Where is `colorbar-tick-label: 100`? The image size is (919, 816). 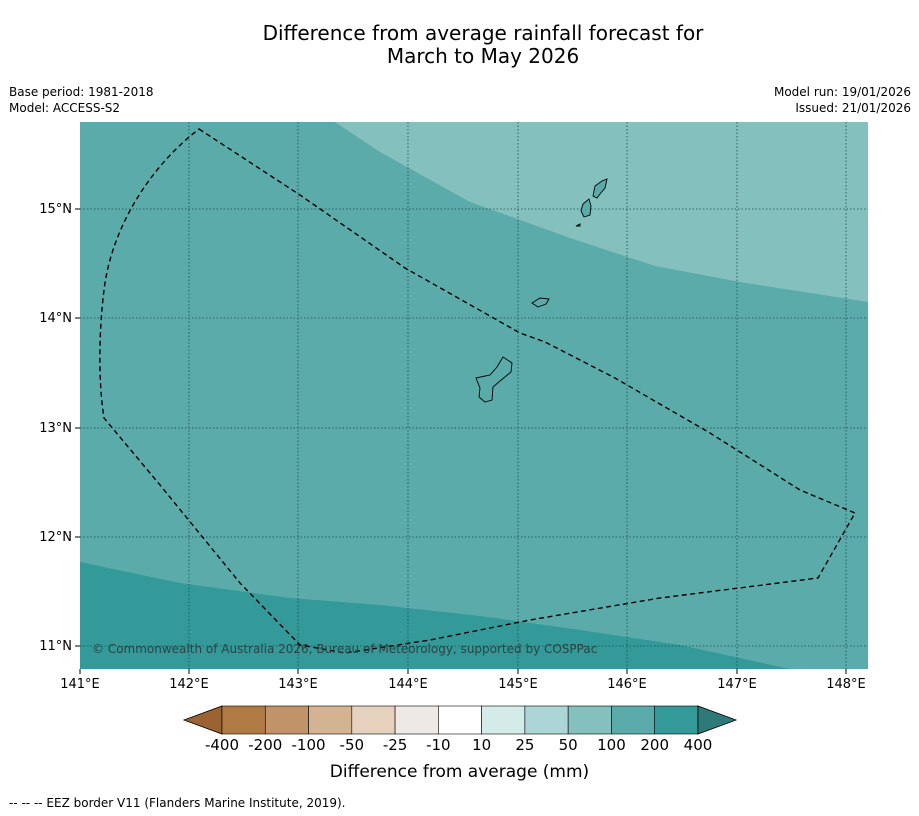
colorbar-tick-label: 100 is located at coordinates (611, 745).